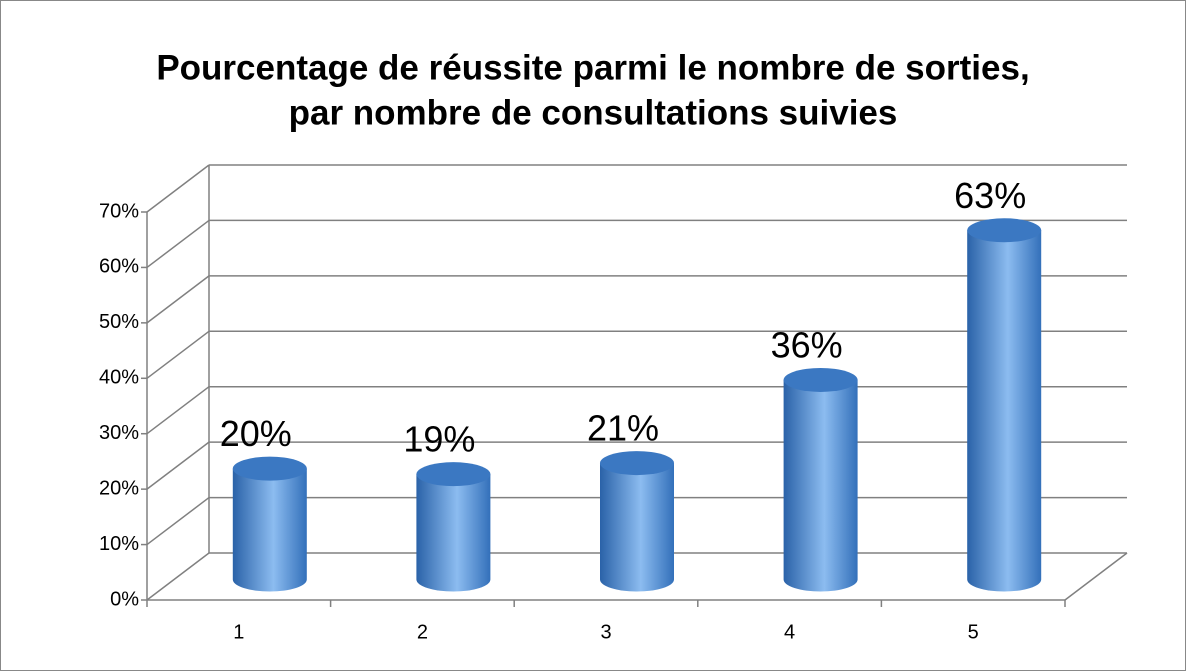 This screenshot has height=671, width=1186. I want to click on value-label: 21%, so click(623, 428).